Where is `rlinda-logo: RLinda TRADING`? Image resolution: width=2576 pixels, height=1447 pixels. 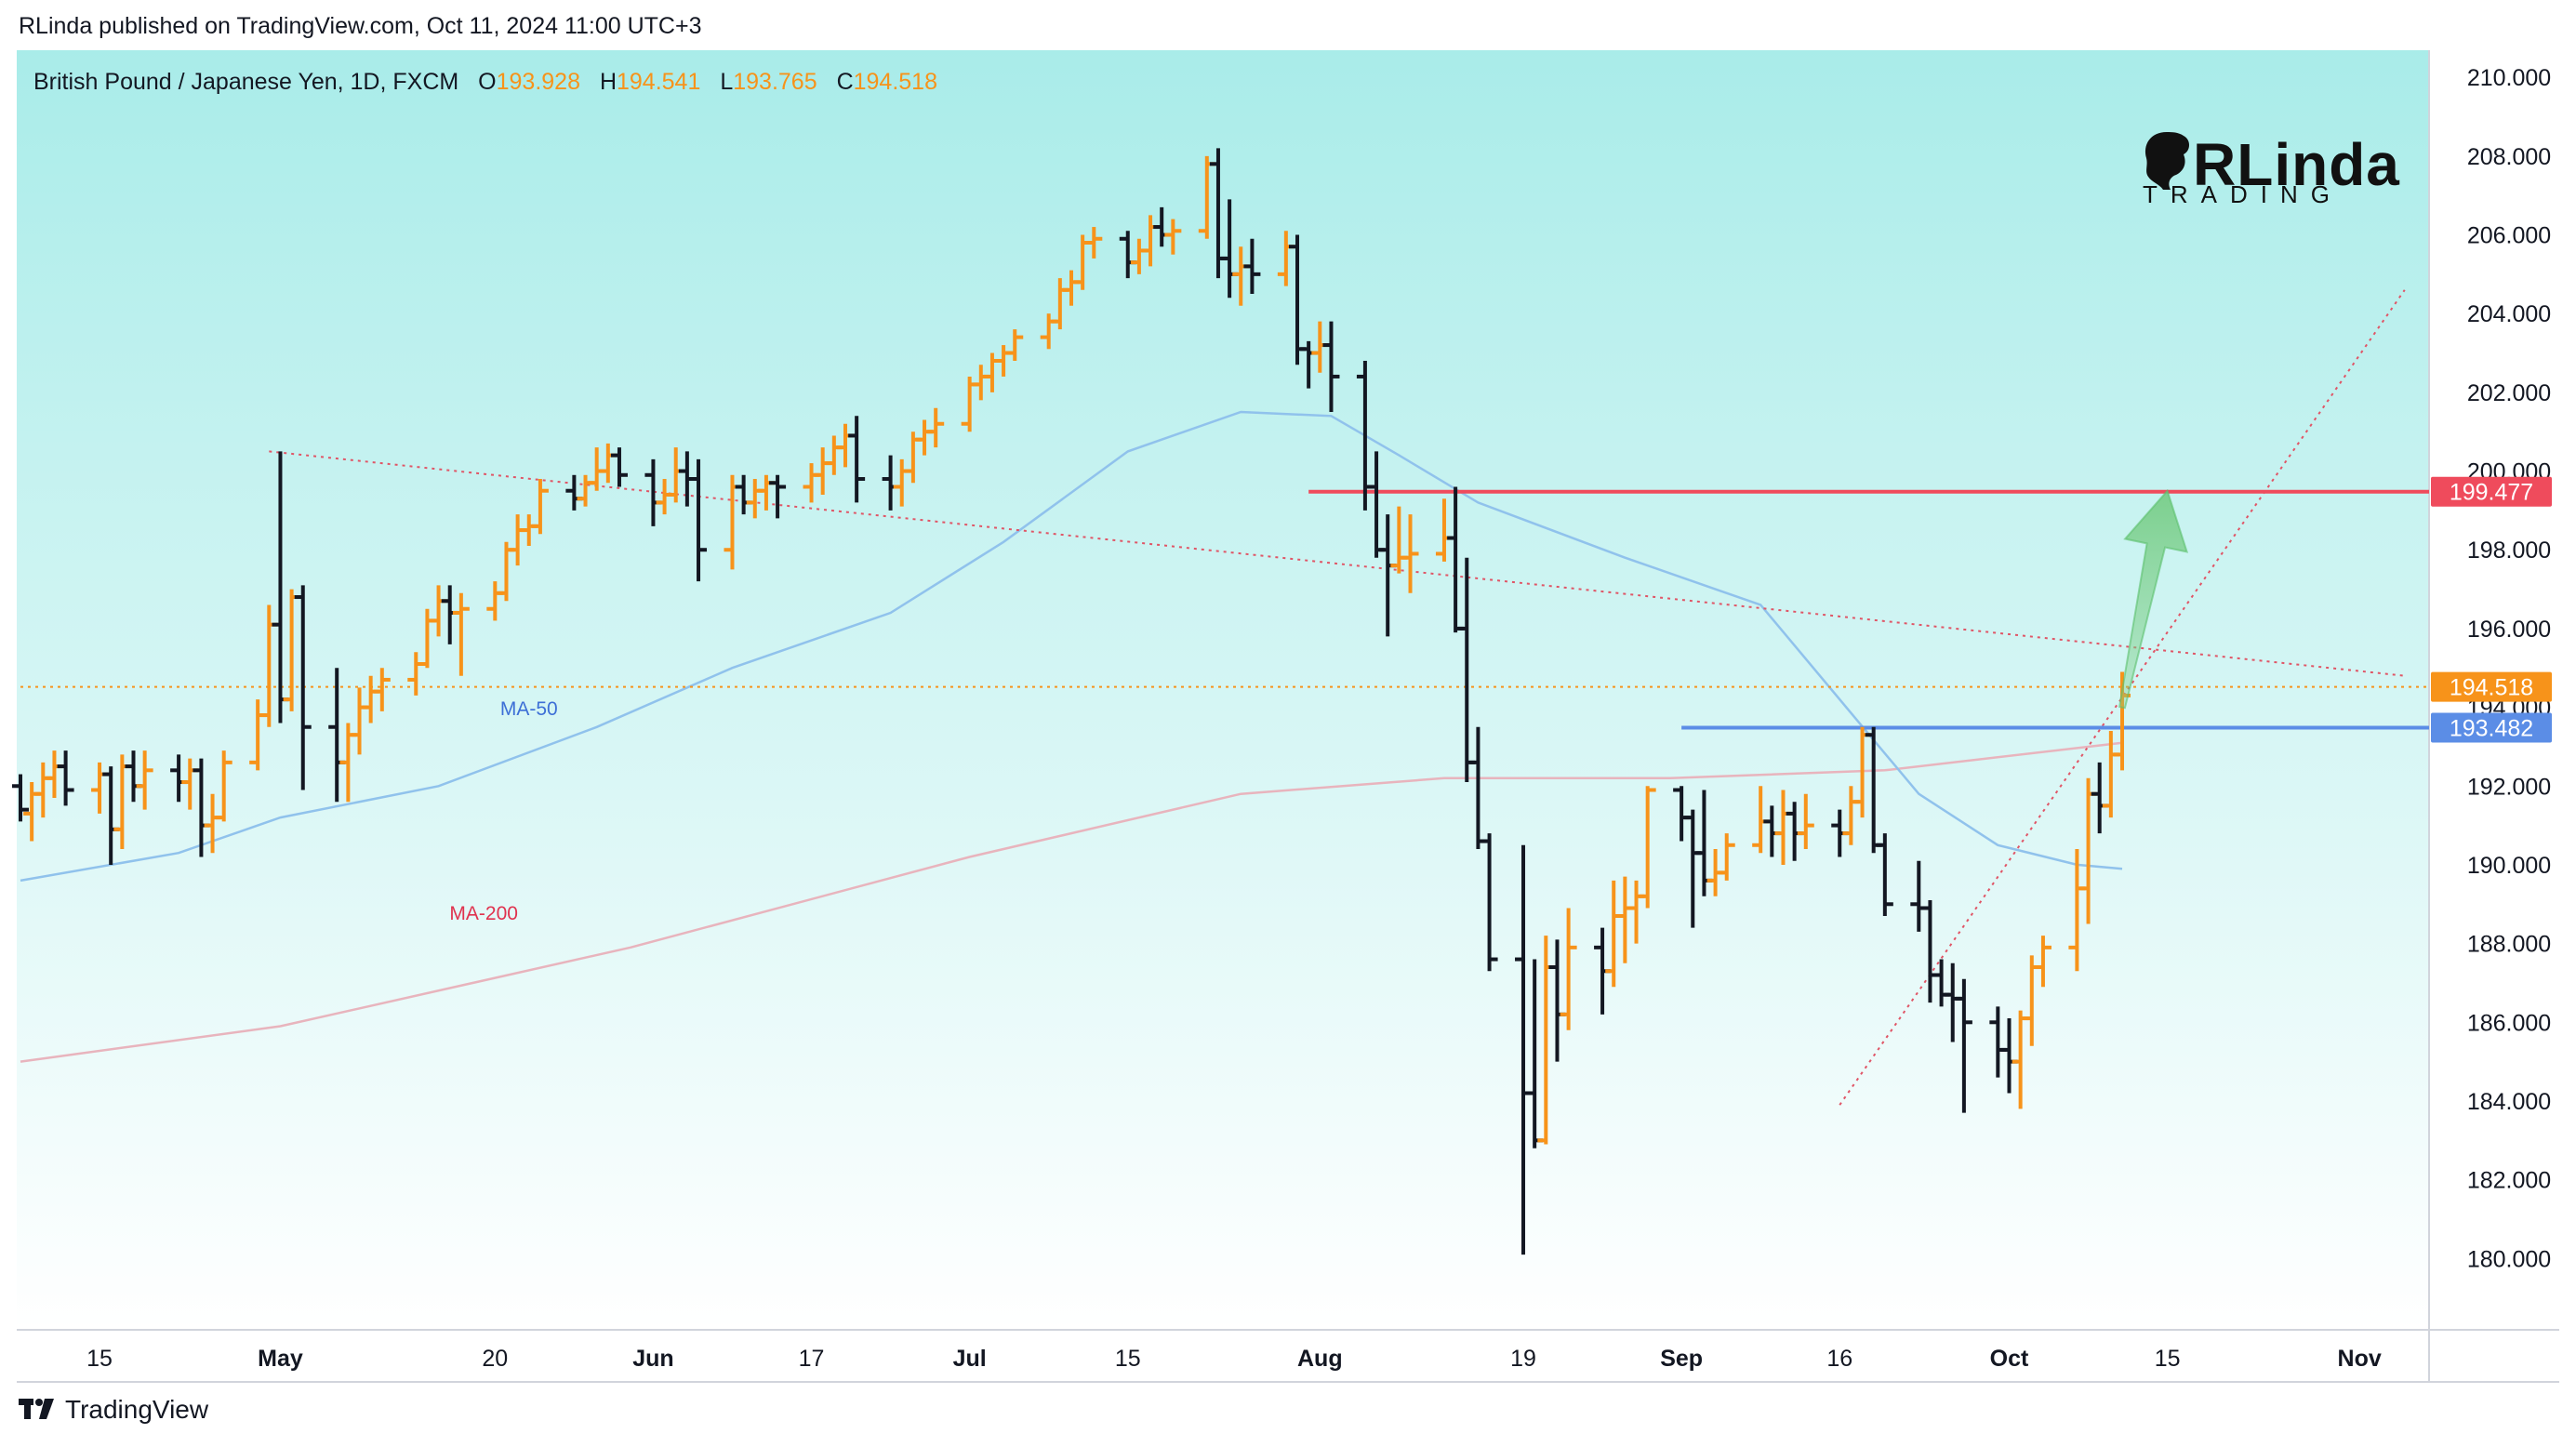
rlinda-logo: RLinda TRADING is located at coordinates (2269, 170).